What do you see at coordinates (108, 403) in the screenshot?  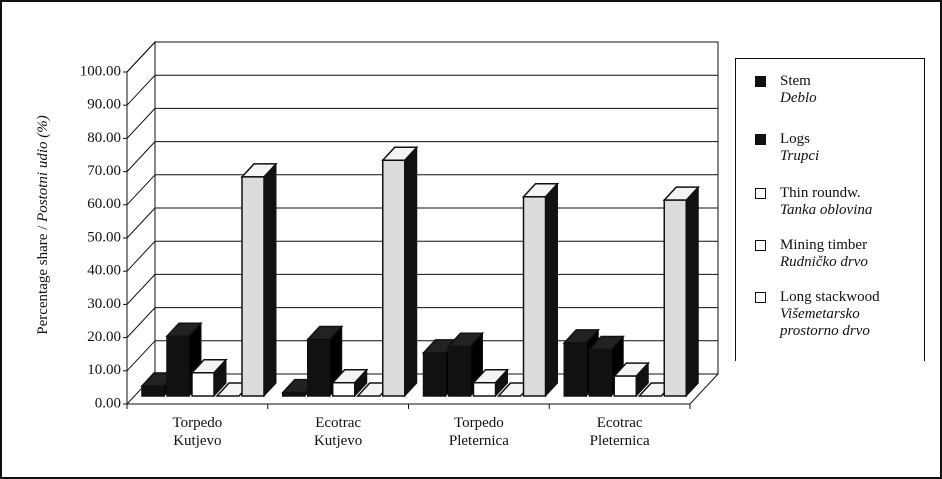 I see `y-tick-label: 0.00` at bounding box center [108, 403].